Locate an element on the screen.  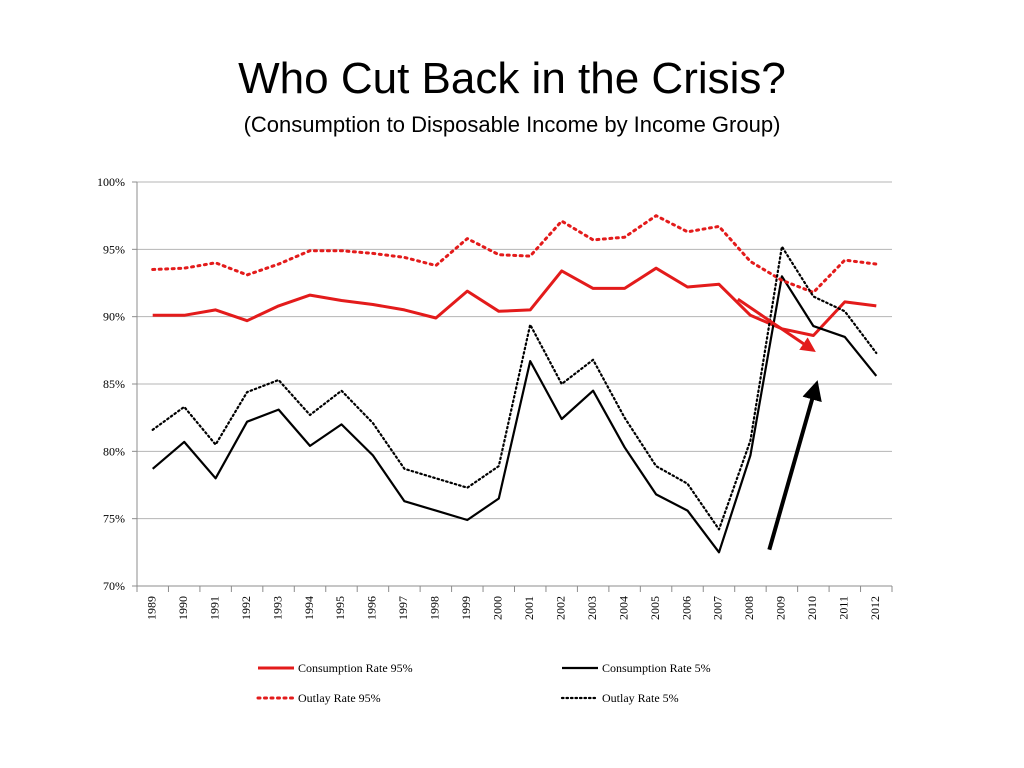
x-tick-label: 2005 is located at coordinates (655, 608).